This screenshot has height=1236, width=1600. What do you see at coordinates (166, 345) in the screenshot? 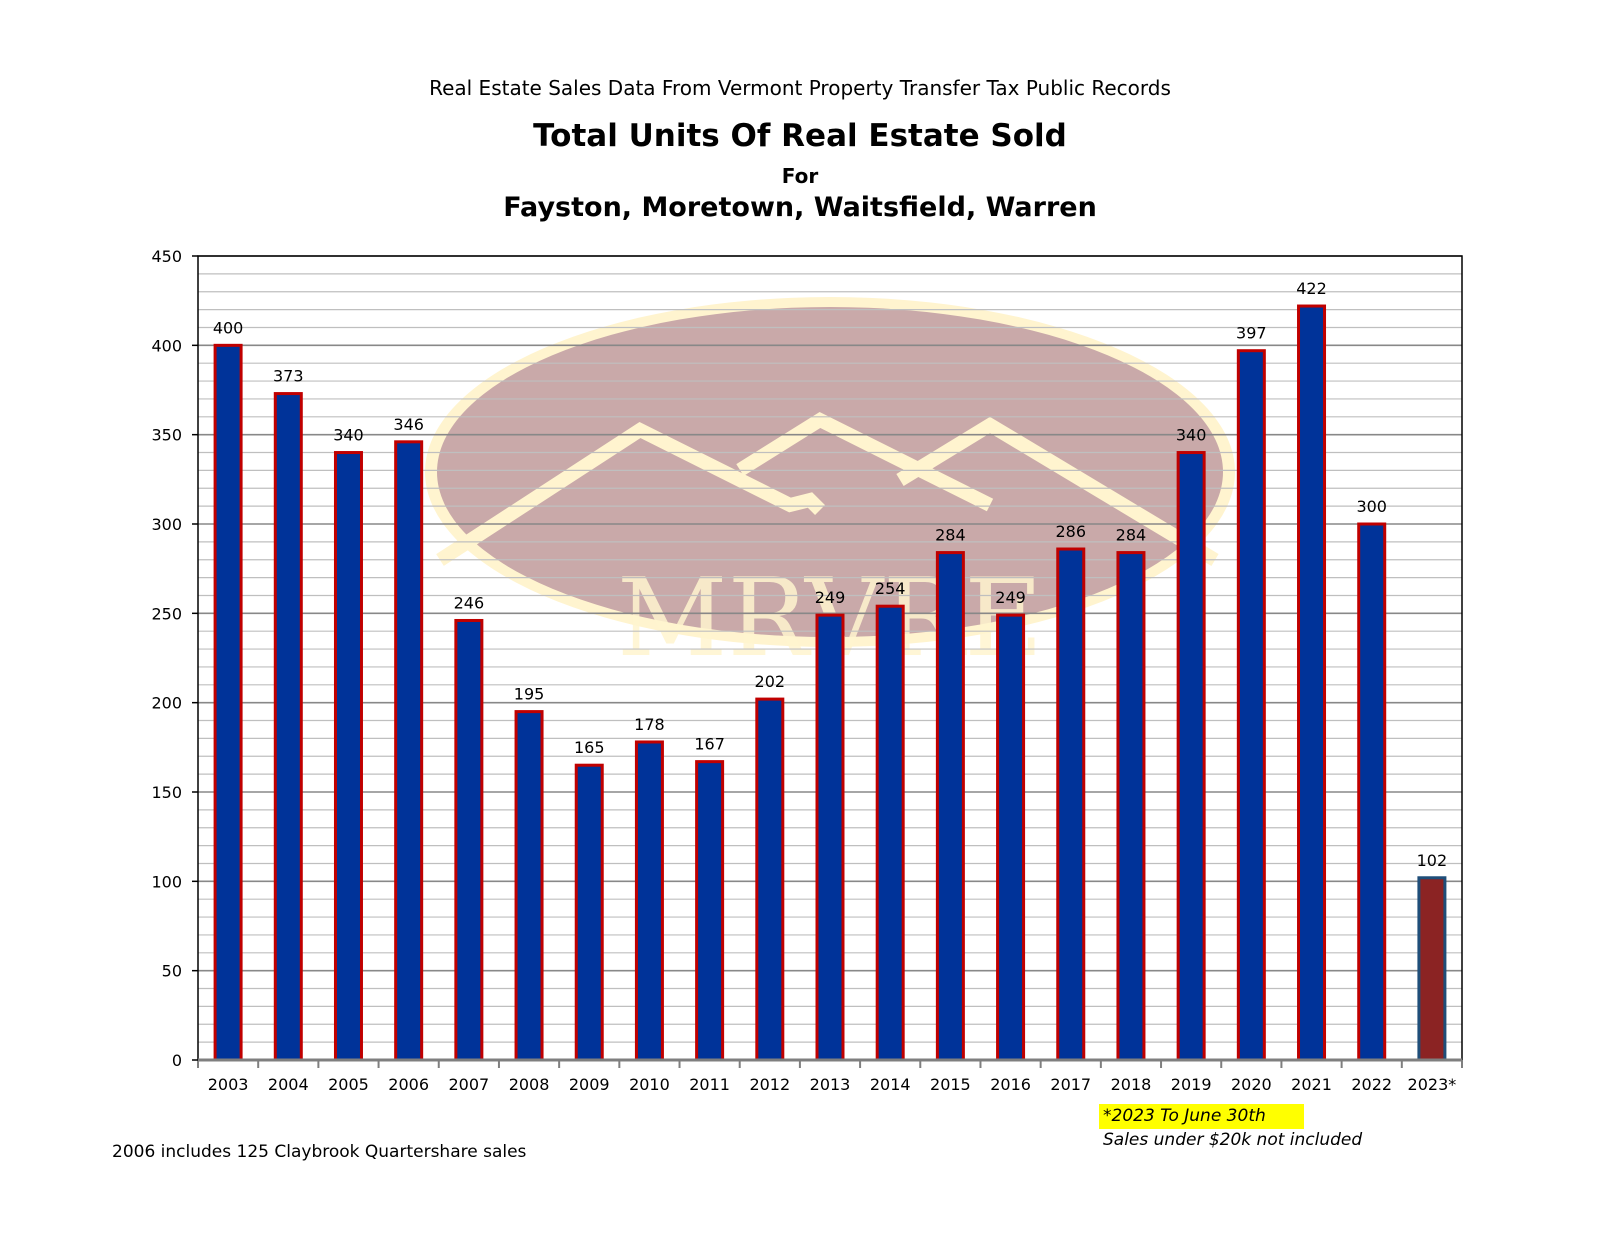
I see `y-tick-label: 400` at bounding box center [166, 345].